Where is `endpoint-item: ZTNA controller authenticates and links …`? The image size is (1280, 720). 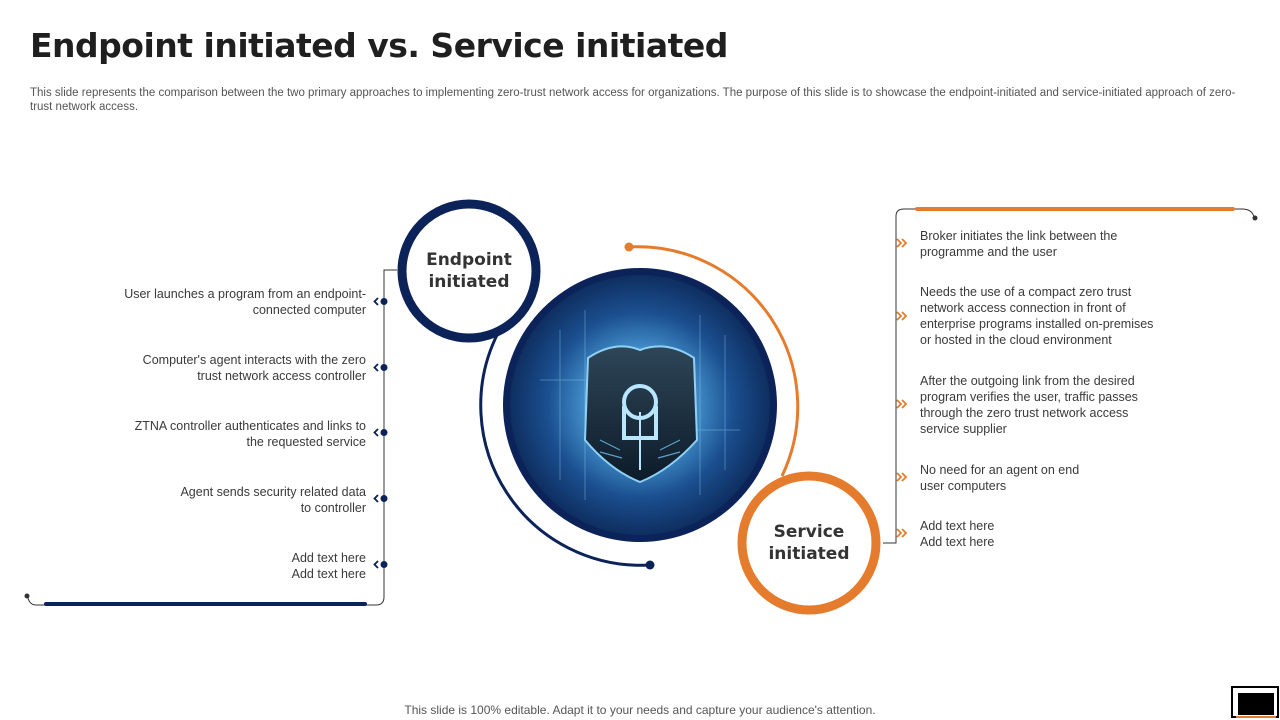 endpoint-item: ZTNA controller authenticates and links … is located at coordinates (231, 434).